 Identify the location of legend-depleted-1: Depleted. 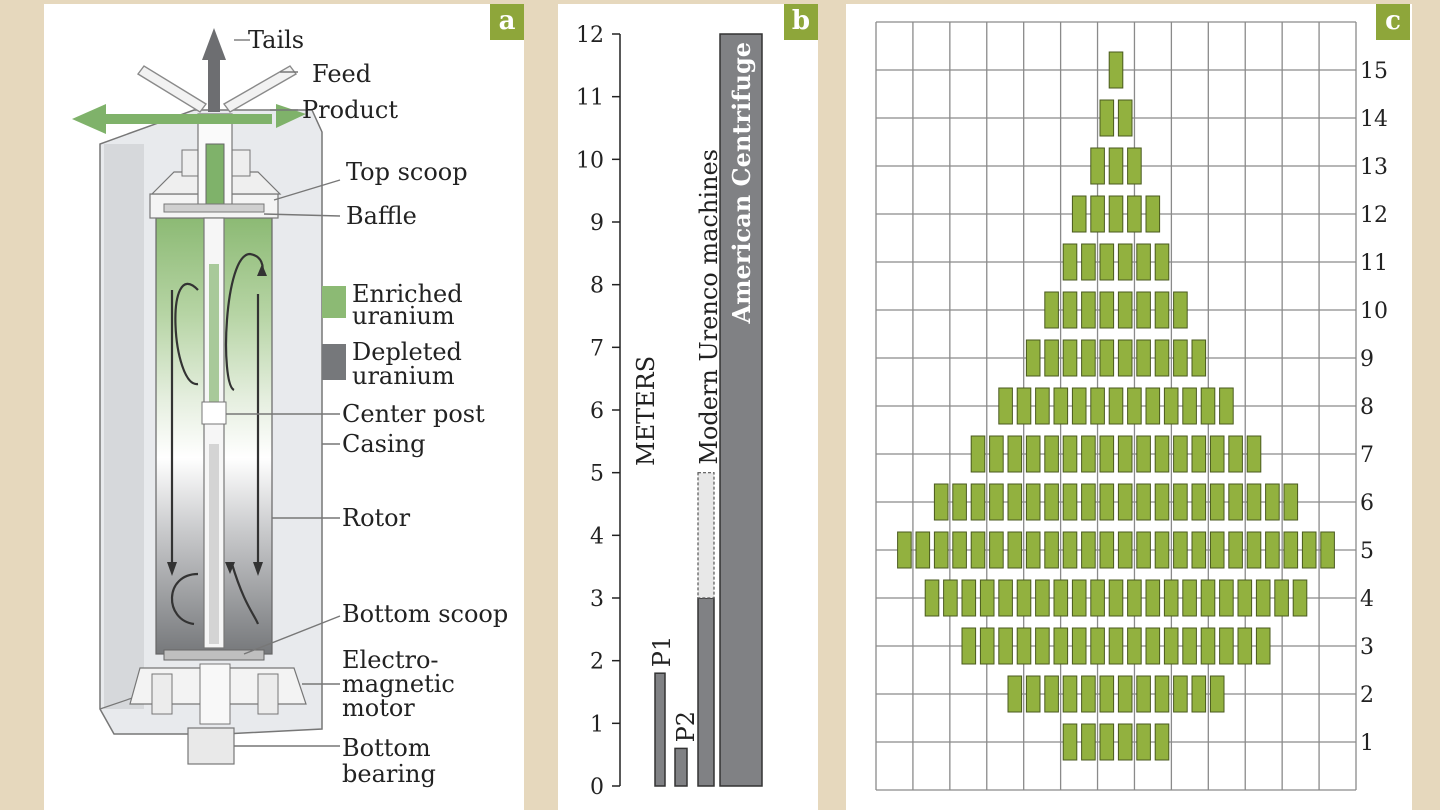
(407, 352).